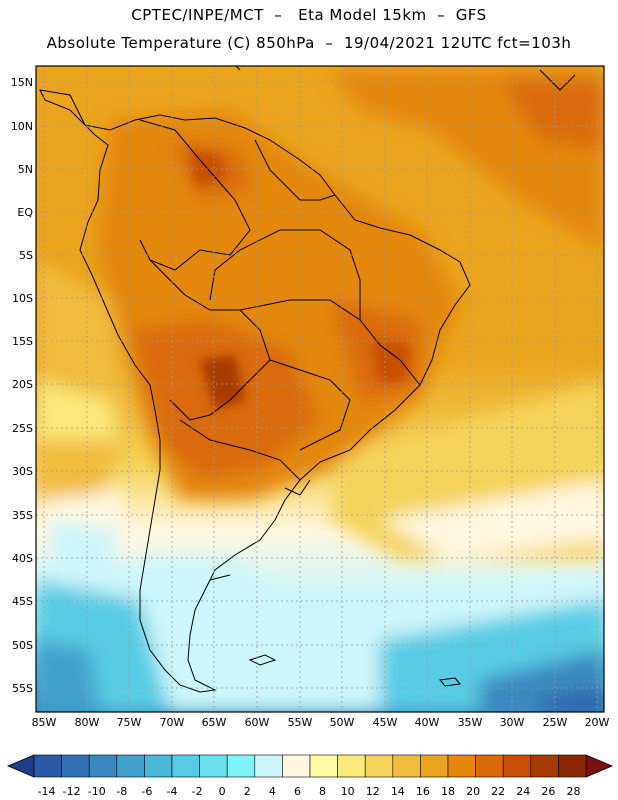 This screenshot has height=800, width=618. I want to click on legend-tick-label: 6, so click(297, 791).